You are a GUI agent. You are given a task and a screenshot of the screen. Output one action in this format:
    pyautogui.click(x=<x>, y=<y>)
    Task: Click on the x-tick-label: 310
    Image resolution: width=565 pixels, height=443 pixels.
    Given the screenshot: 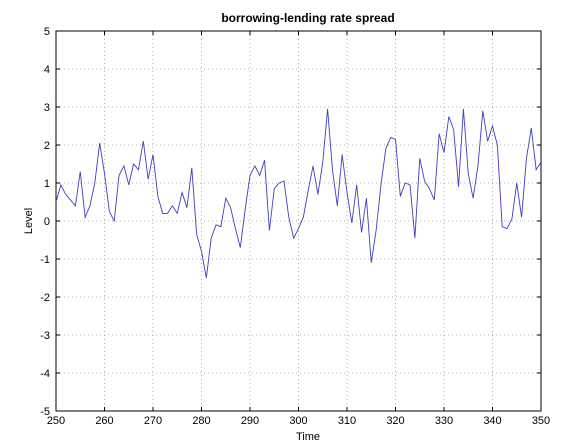 What is the action you would take?
    pyautogui.click(x=347, y=421)
    